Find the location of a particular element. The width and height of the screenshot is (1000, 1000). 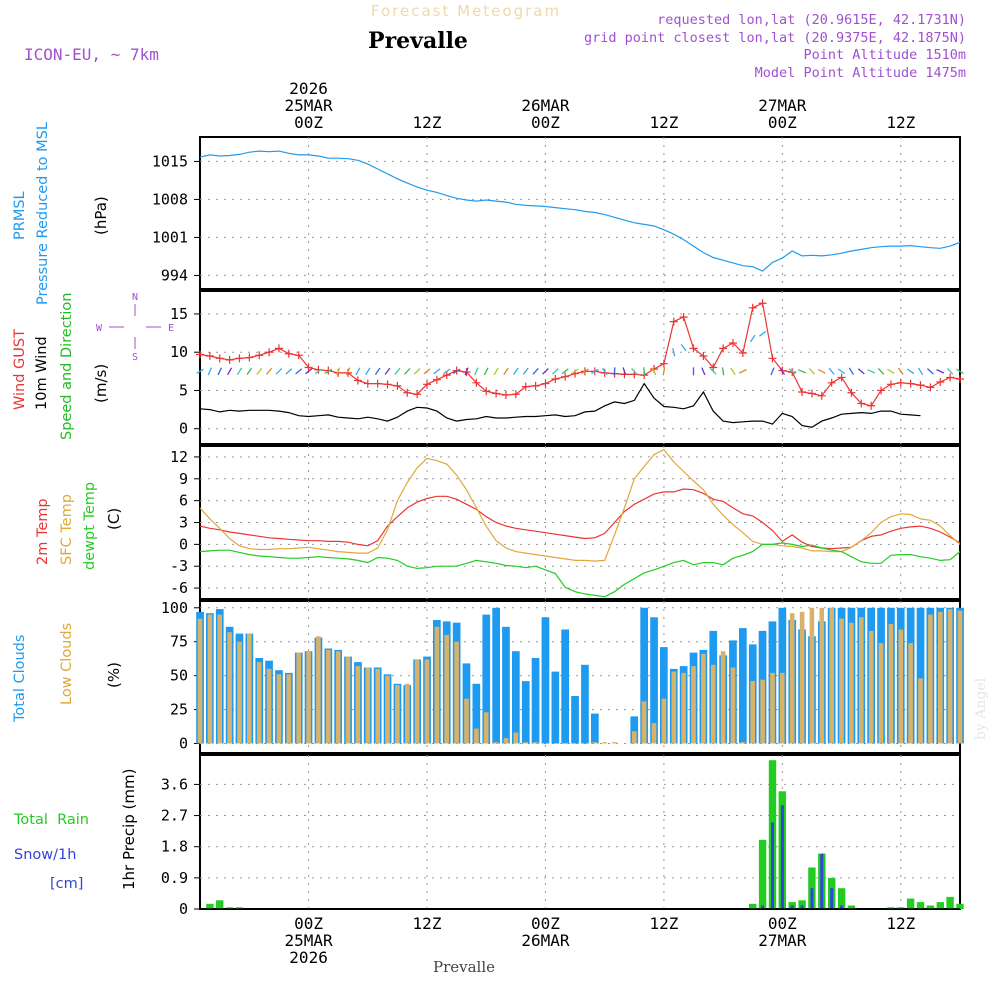

meteogram-title: Forecast Meteogram is located at coordinates (466, 11).